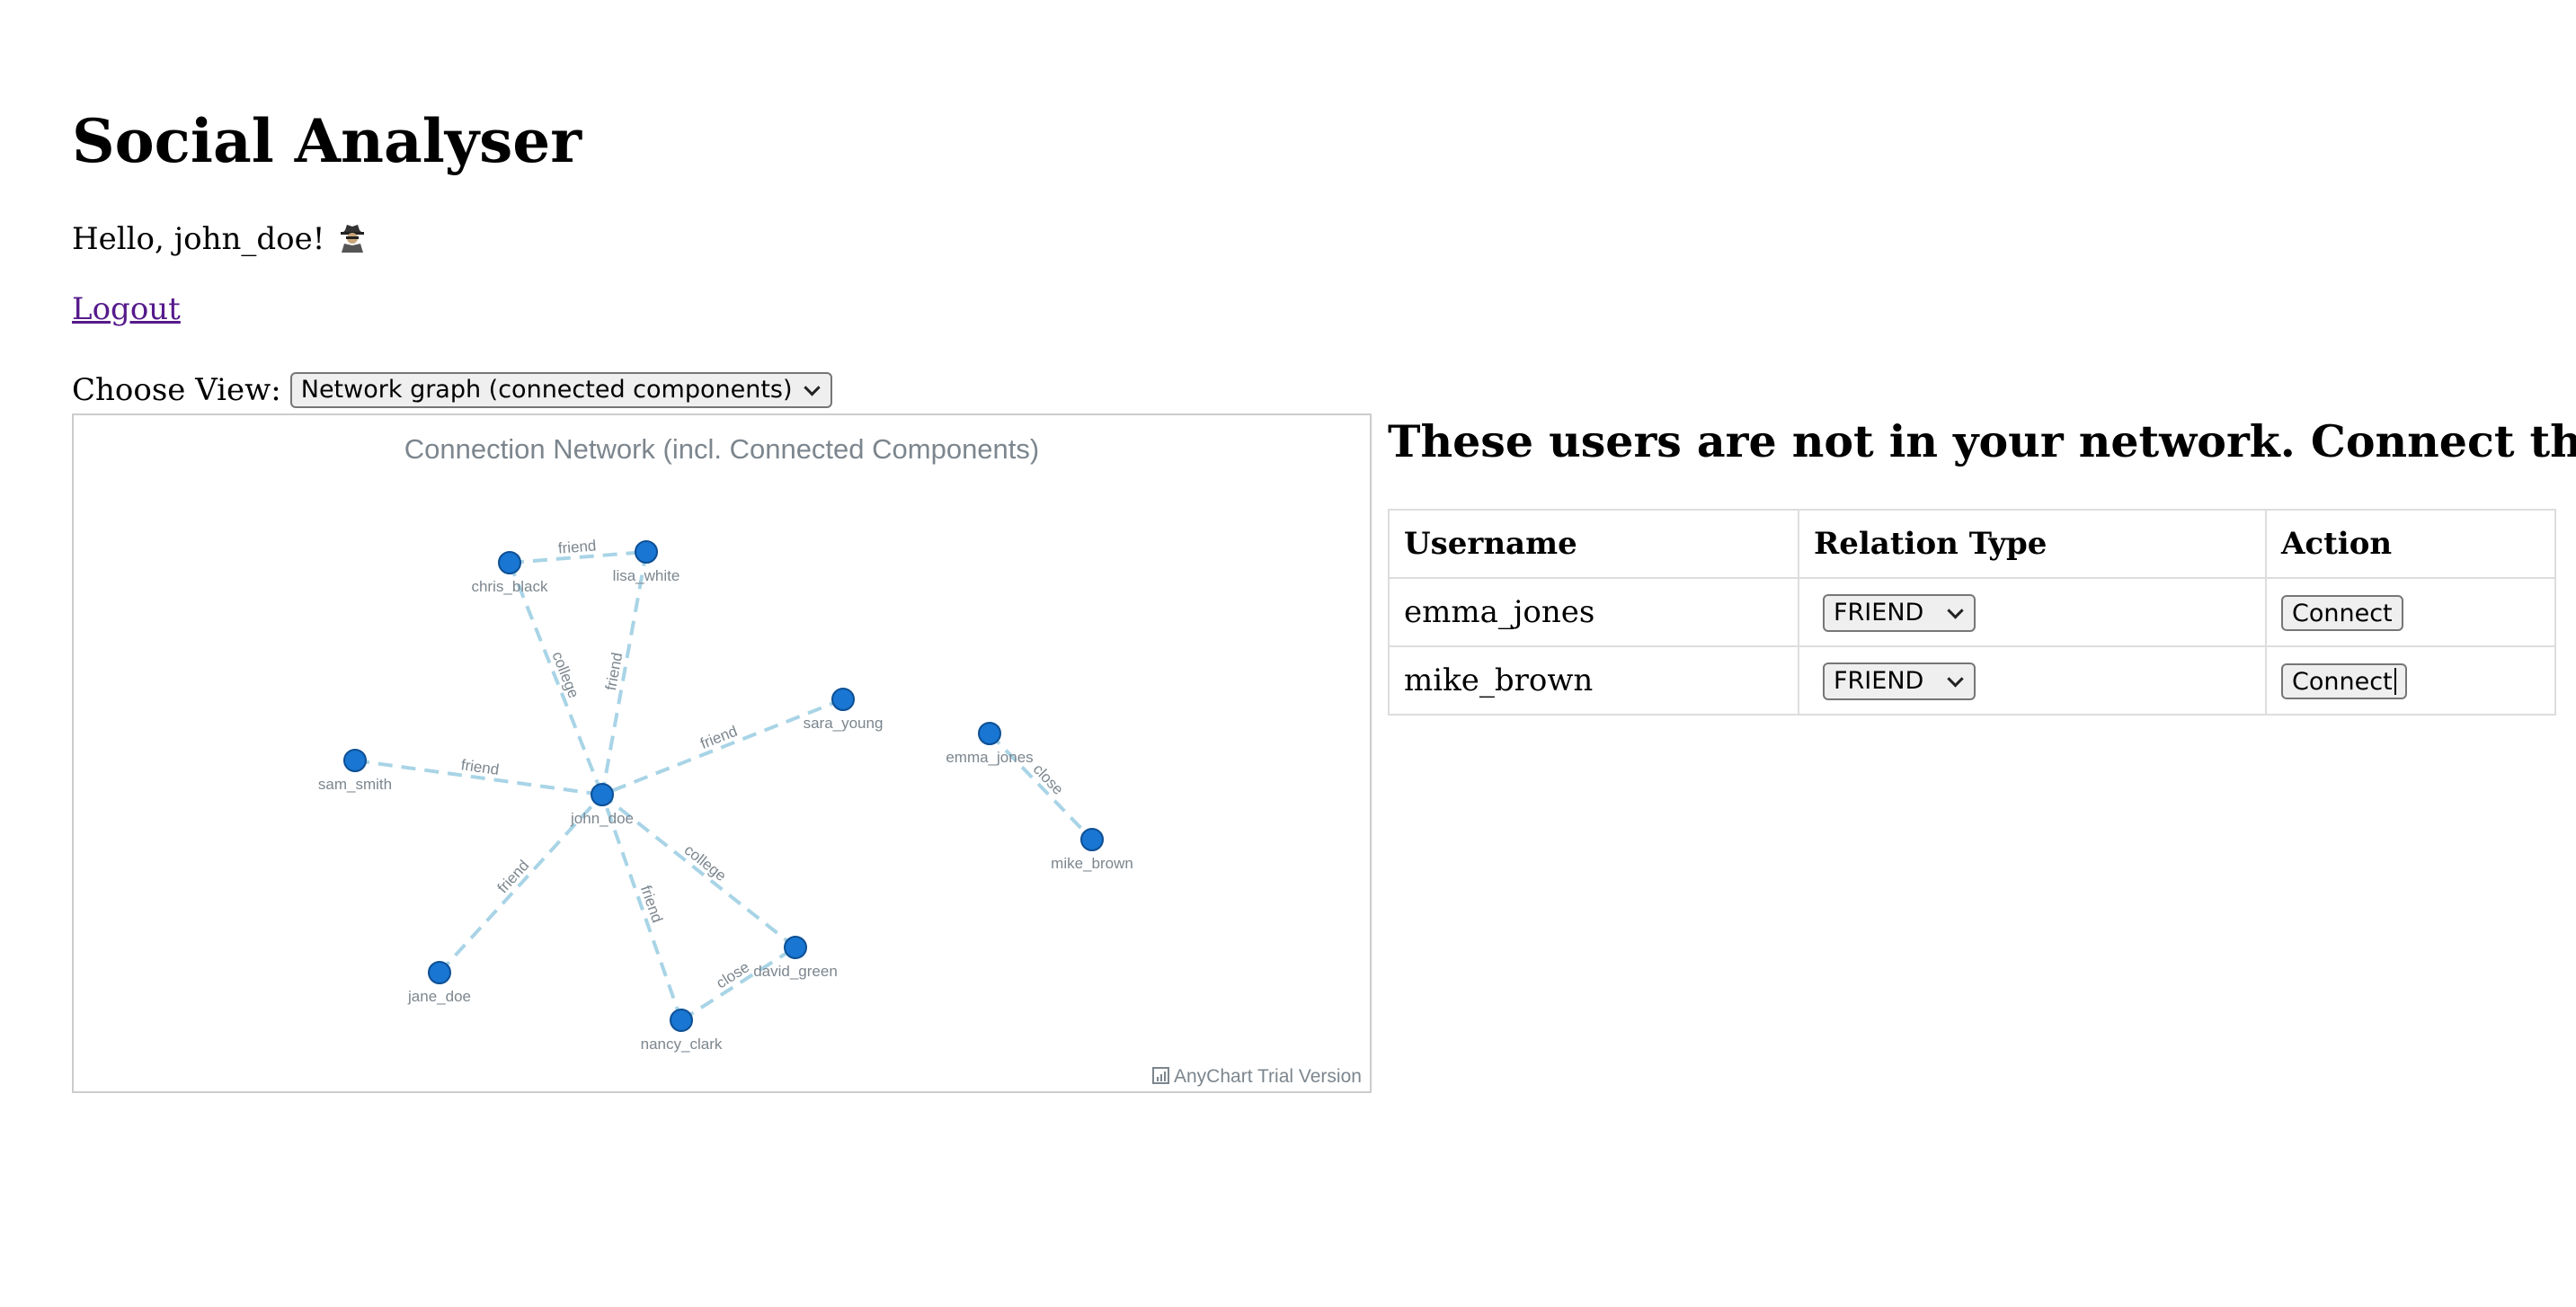 The width and height of the screenshot is (2576, 1307). Describe the element at coordinates (732, 974) in the screenshot. I see `edge-label: close` at that location.